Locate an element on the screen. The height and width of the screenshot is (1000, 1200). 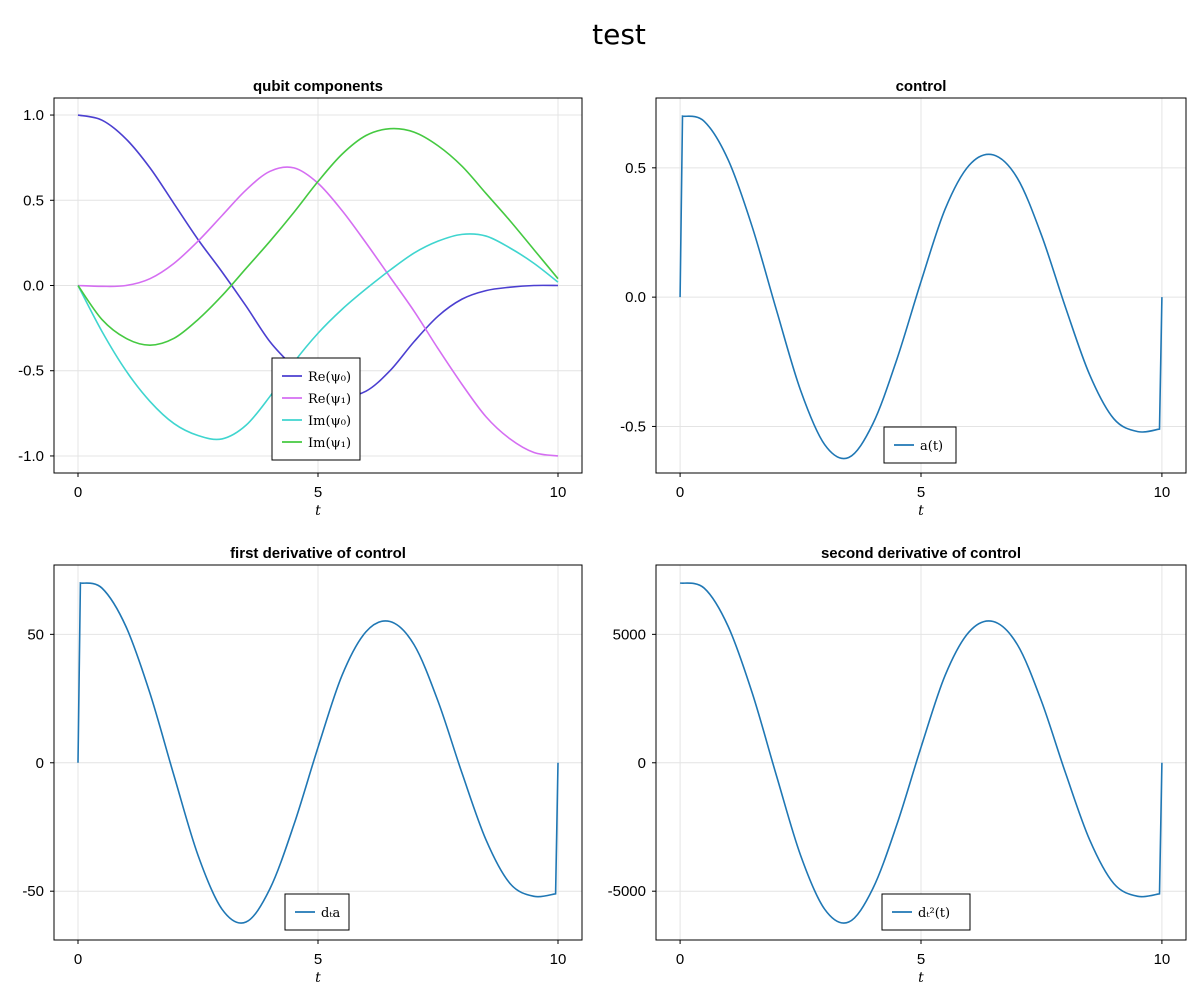
legend-label: Re(ψ₀) is located at coordinates (329, 377).